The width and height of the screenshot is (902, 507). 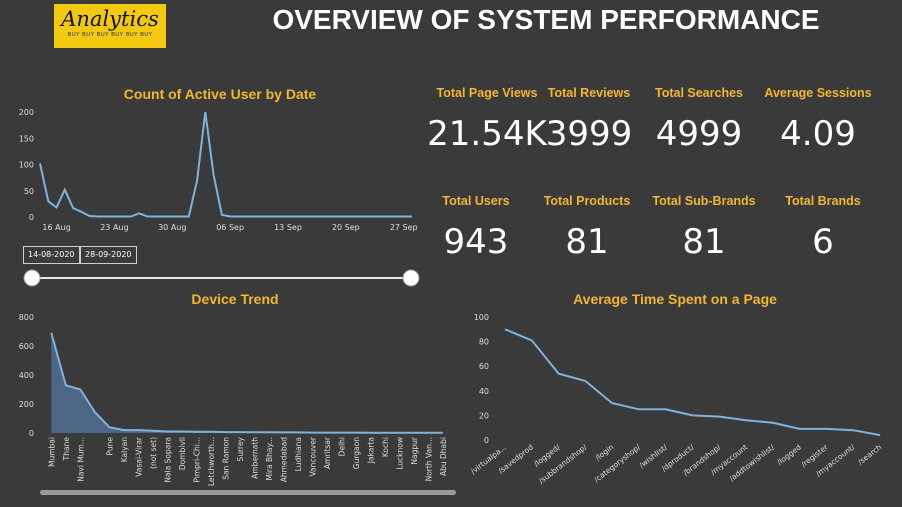 What do you see at coordinates (254, 458) in the screenshot?
I see `x-tick-label: Ambernath` at bounding box center [254, 458].